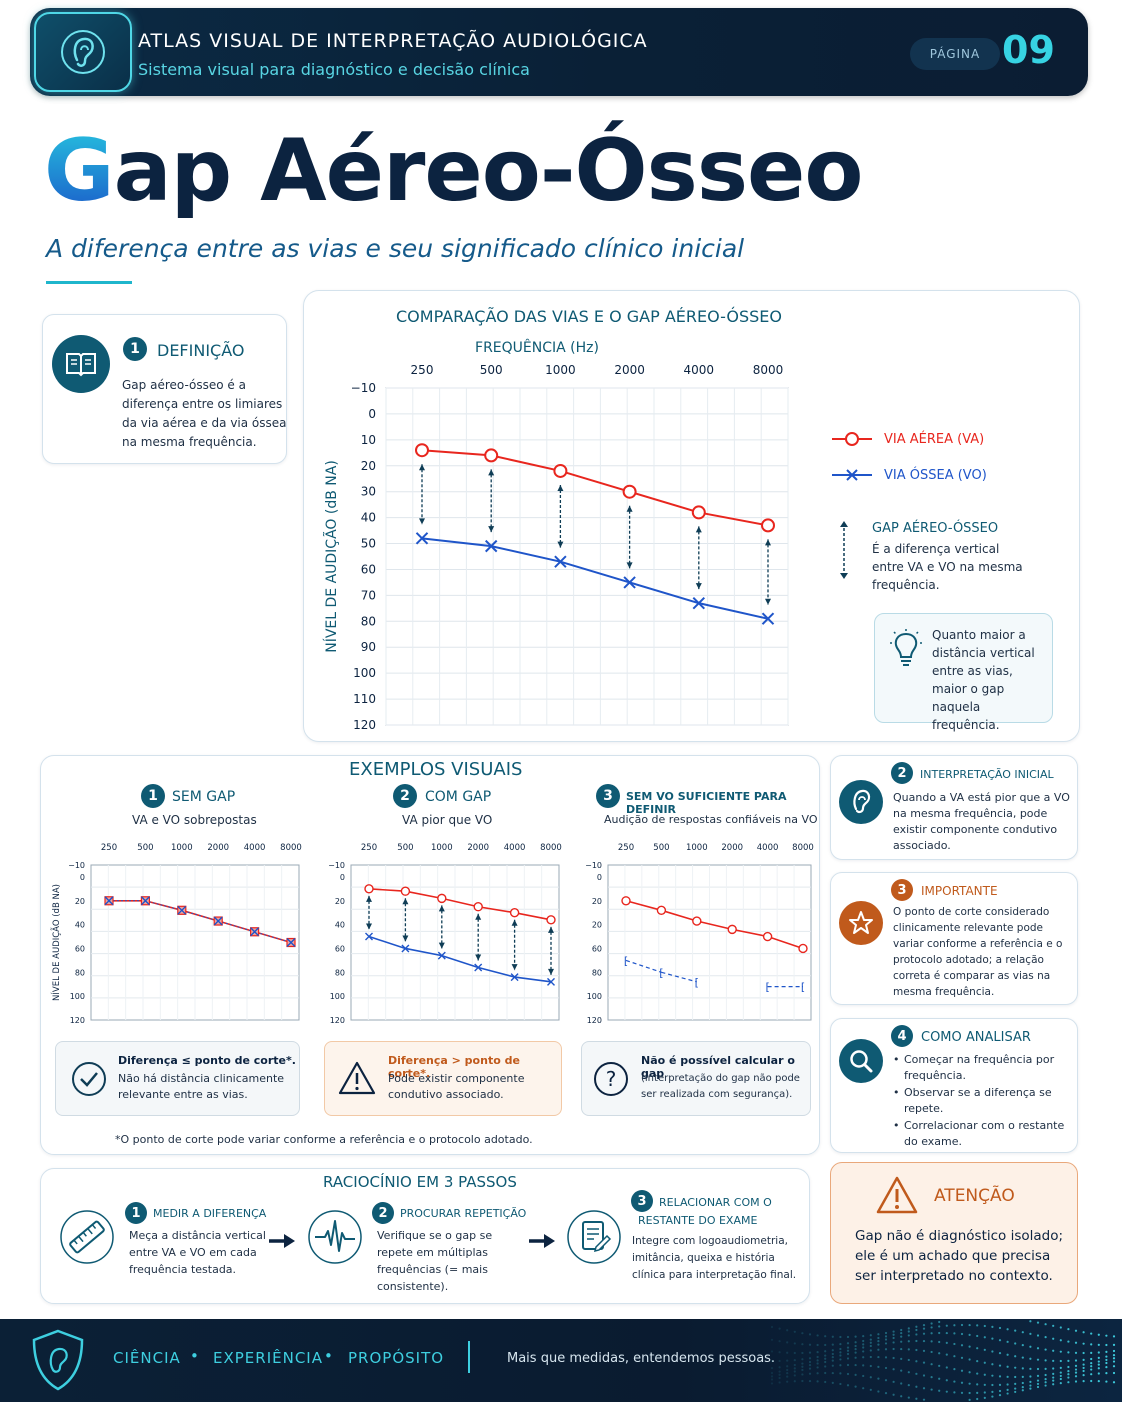  I want to click on example-2-x-tick: 4000, so click(515, 848).